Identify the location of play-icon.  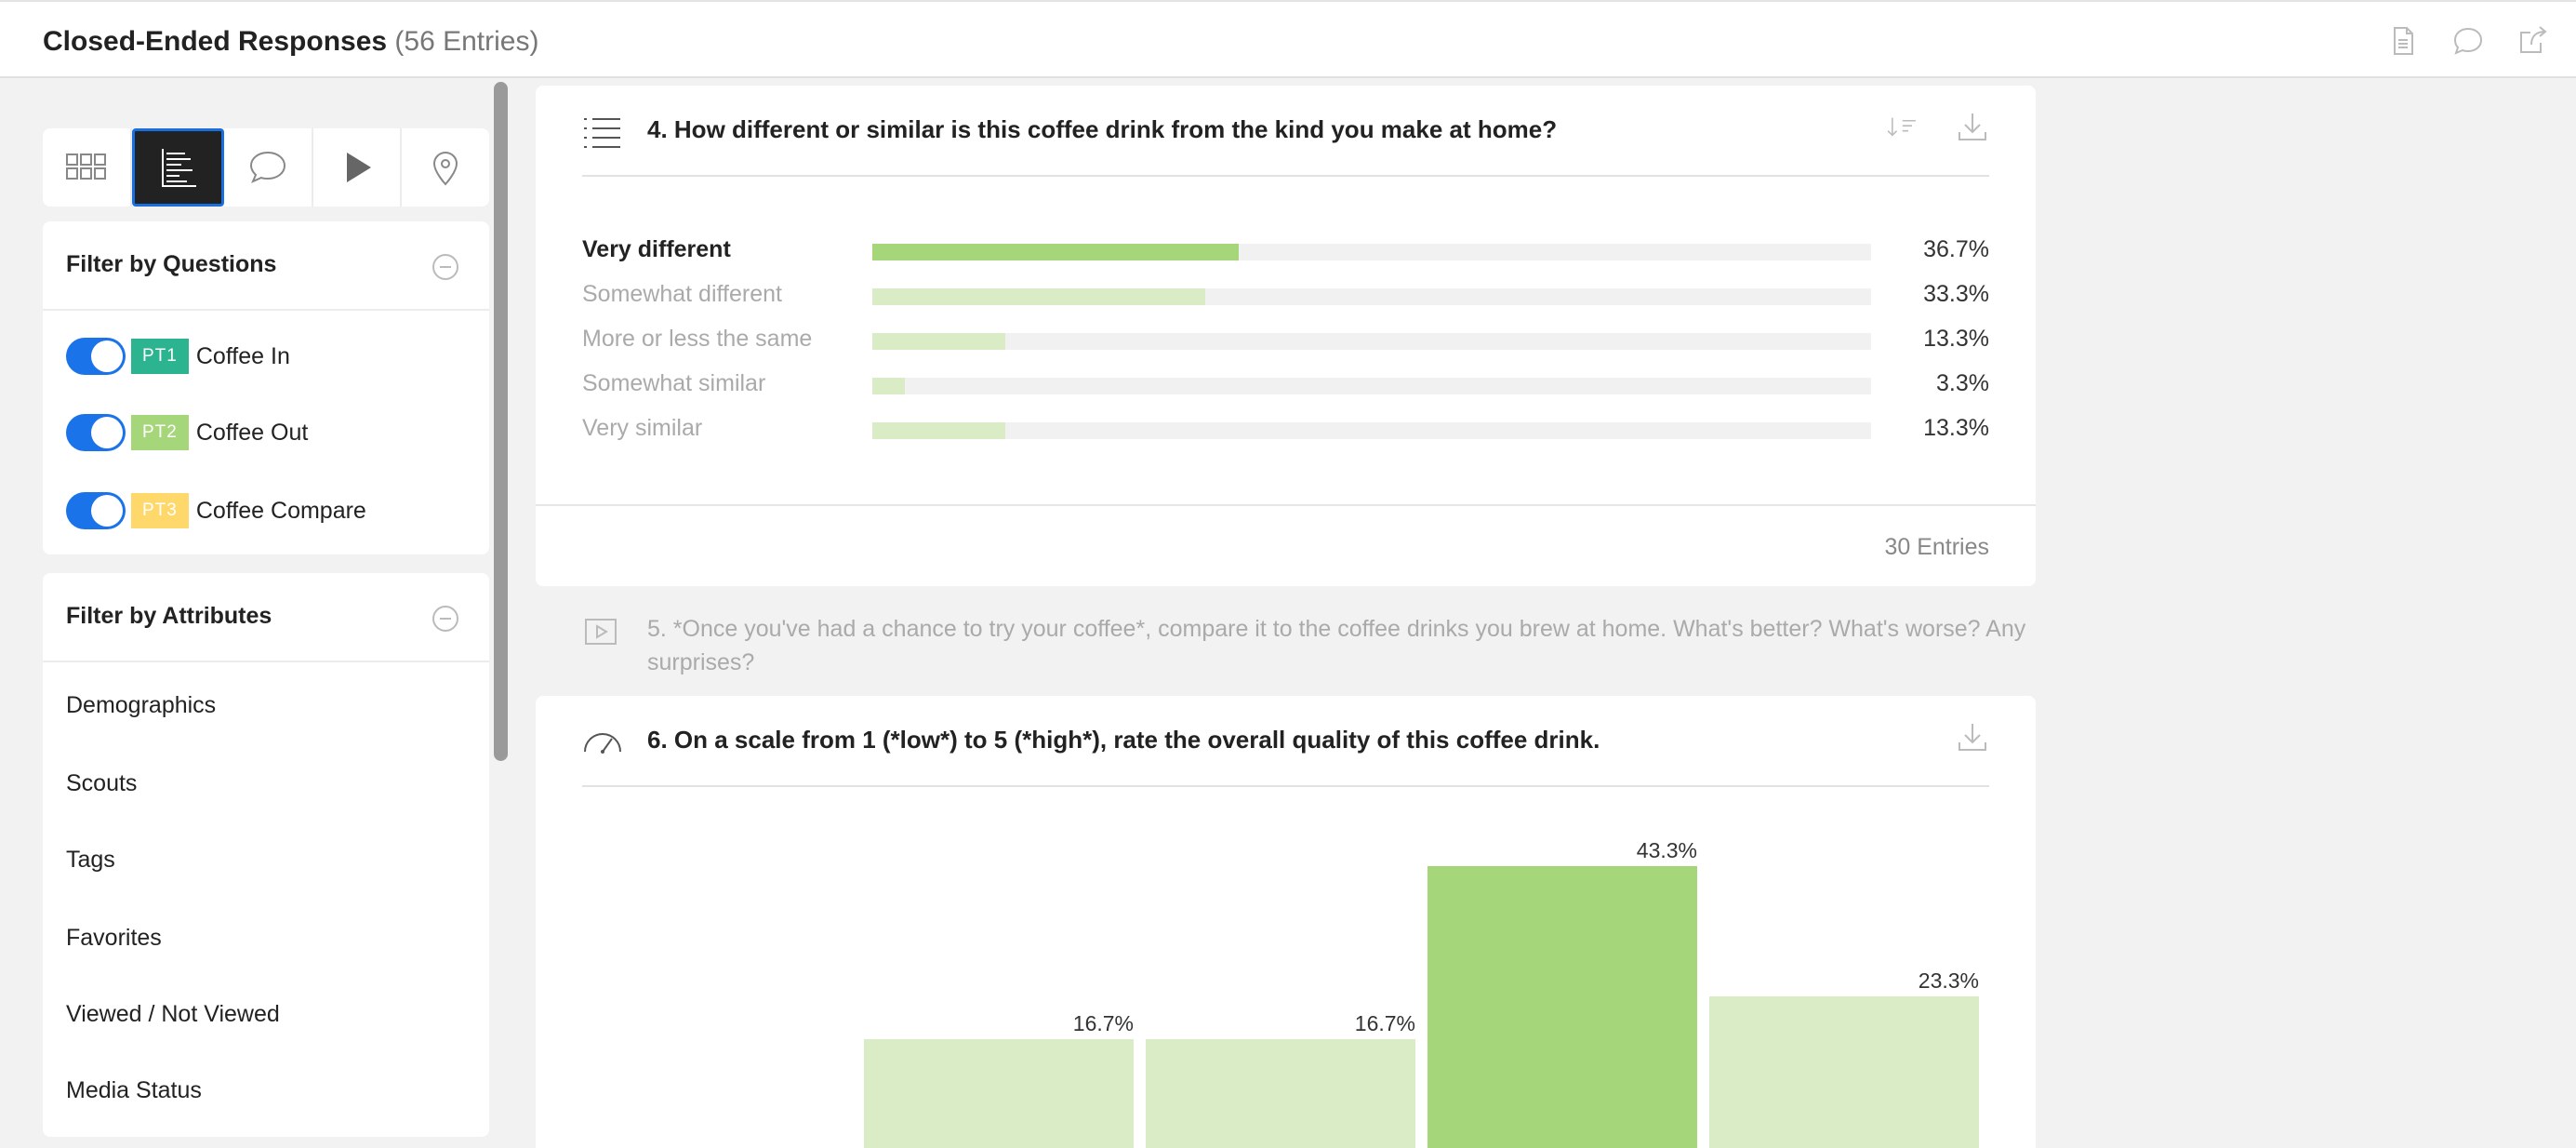
(358, 167).